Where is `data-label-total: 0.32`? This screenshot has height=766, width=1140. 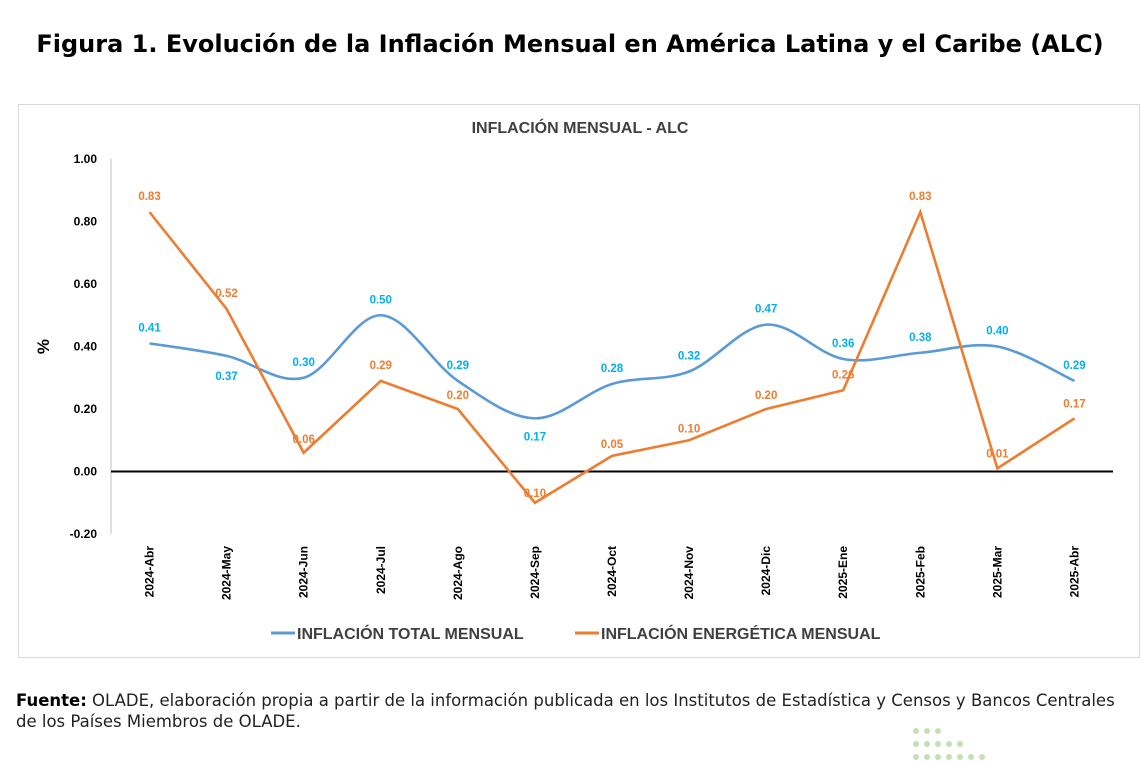 data-label-total: 0.32 is located at coordinates (689, 357).